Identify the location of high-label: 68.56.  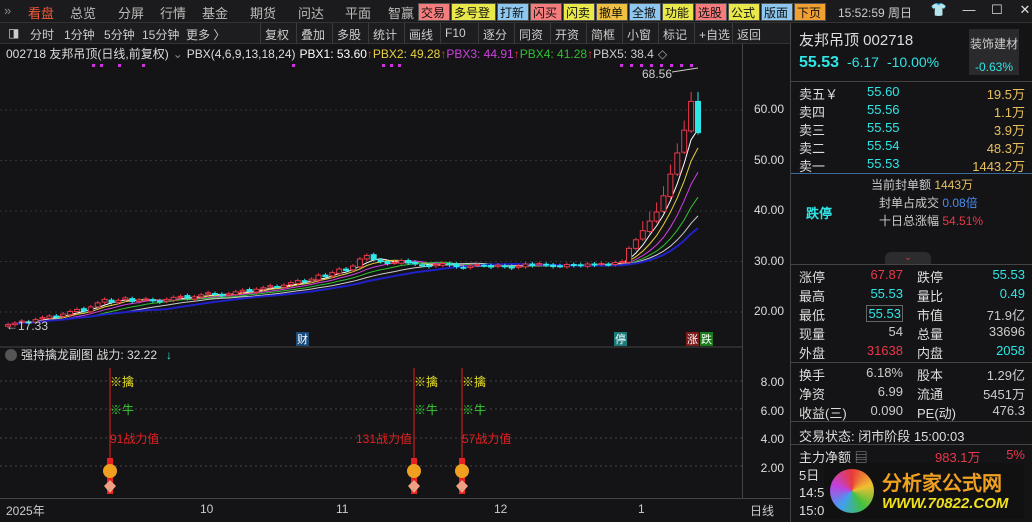
(657, 74).